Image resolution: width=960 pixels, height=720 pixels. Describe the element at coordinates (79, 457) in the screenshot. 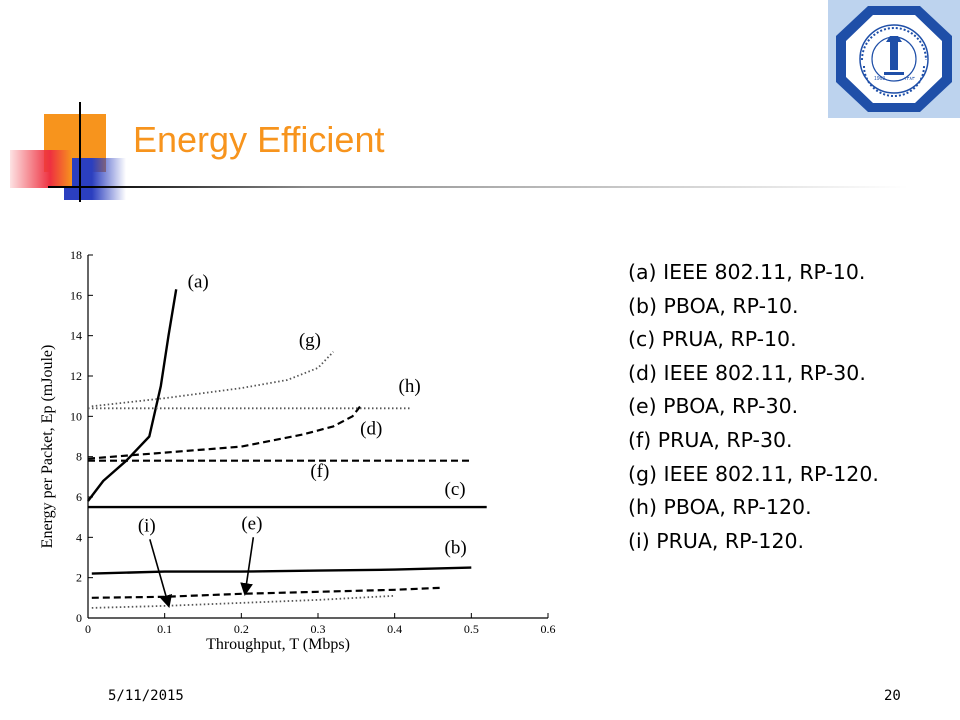

I see `y-tick-label: 8` at that location.